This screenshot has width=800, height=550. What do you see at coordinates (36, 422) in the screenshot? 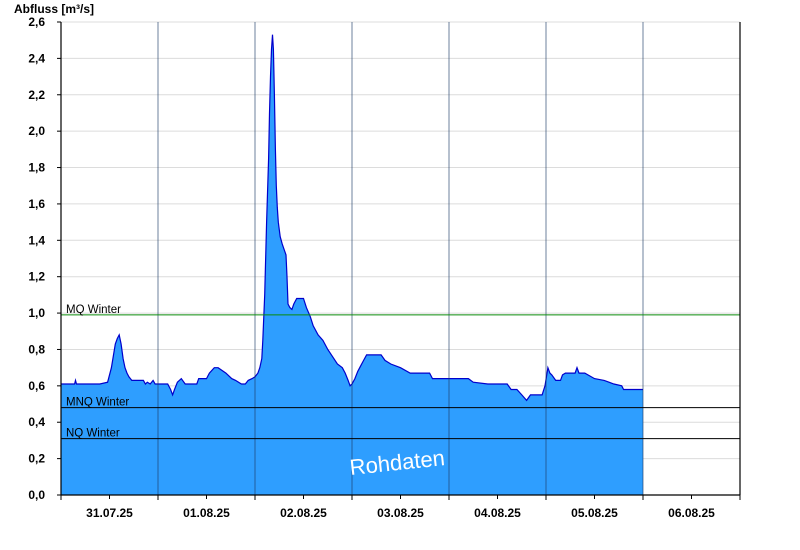
I see `y-tick-label: 0,4` at bounding box center [36, 422].